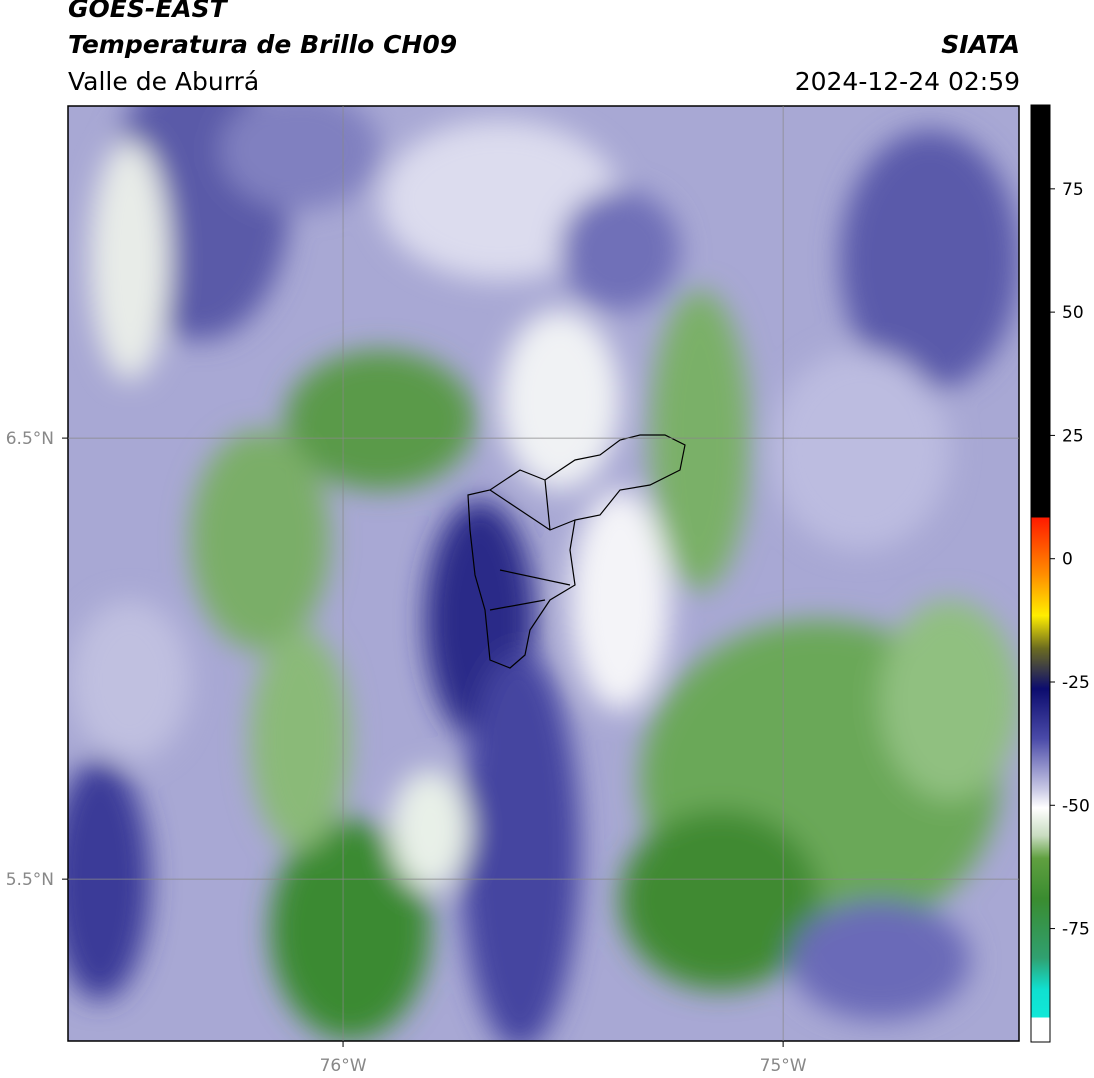  I want to click on y-tick-label: 6.5°N, so click(30, 439).